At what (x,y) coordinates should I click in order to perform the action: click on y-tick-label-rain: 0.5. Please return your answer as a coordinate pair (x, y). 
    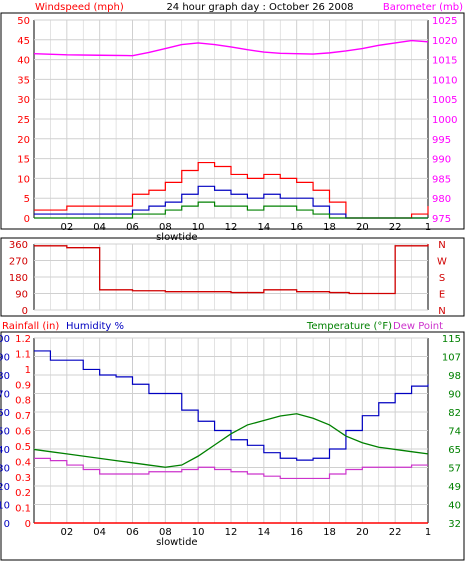
    Looking at the image, I should click on (23, 447).